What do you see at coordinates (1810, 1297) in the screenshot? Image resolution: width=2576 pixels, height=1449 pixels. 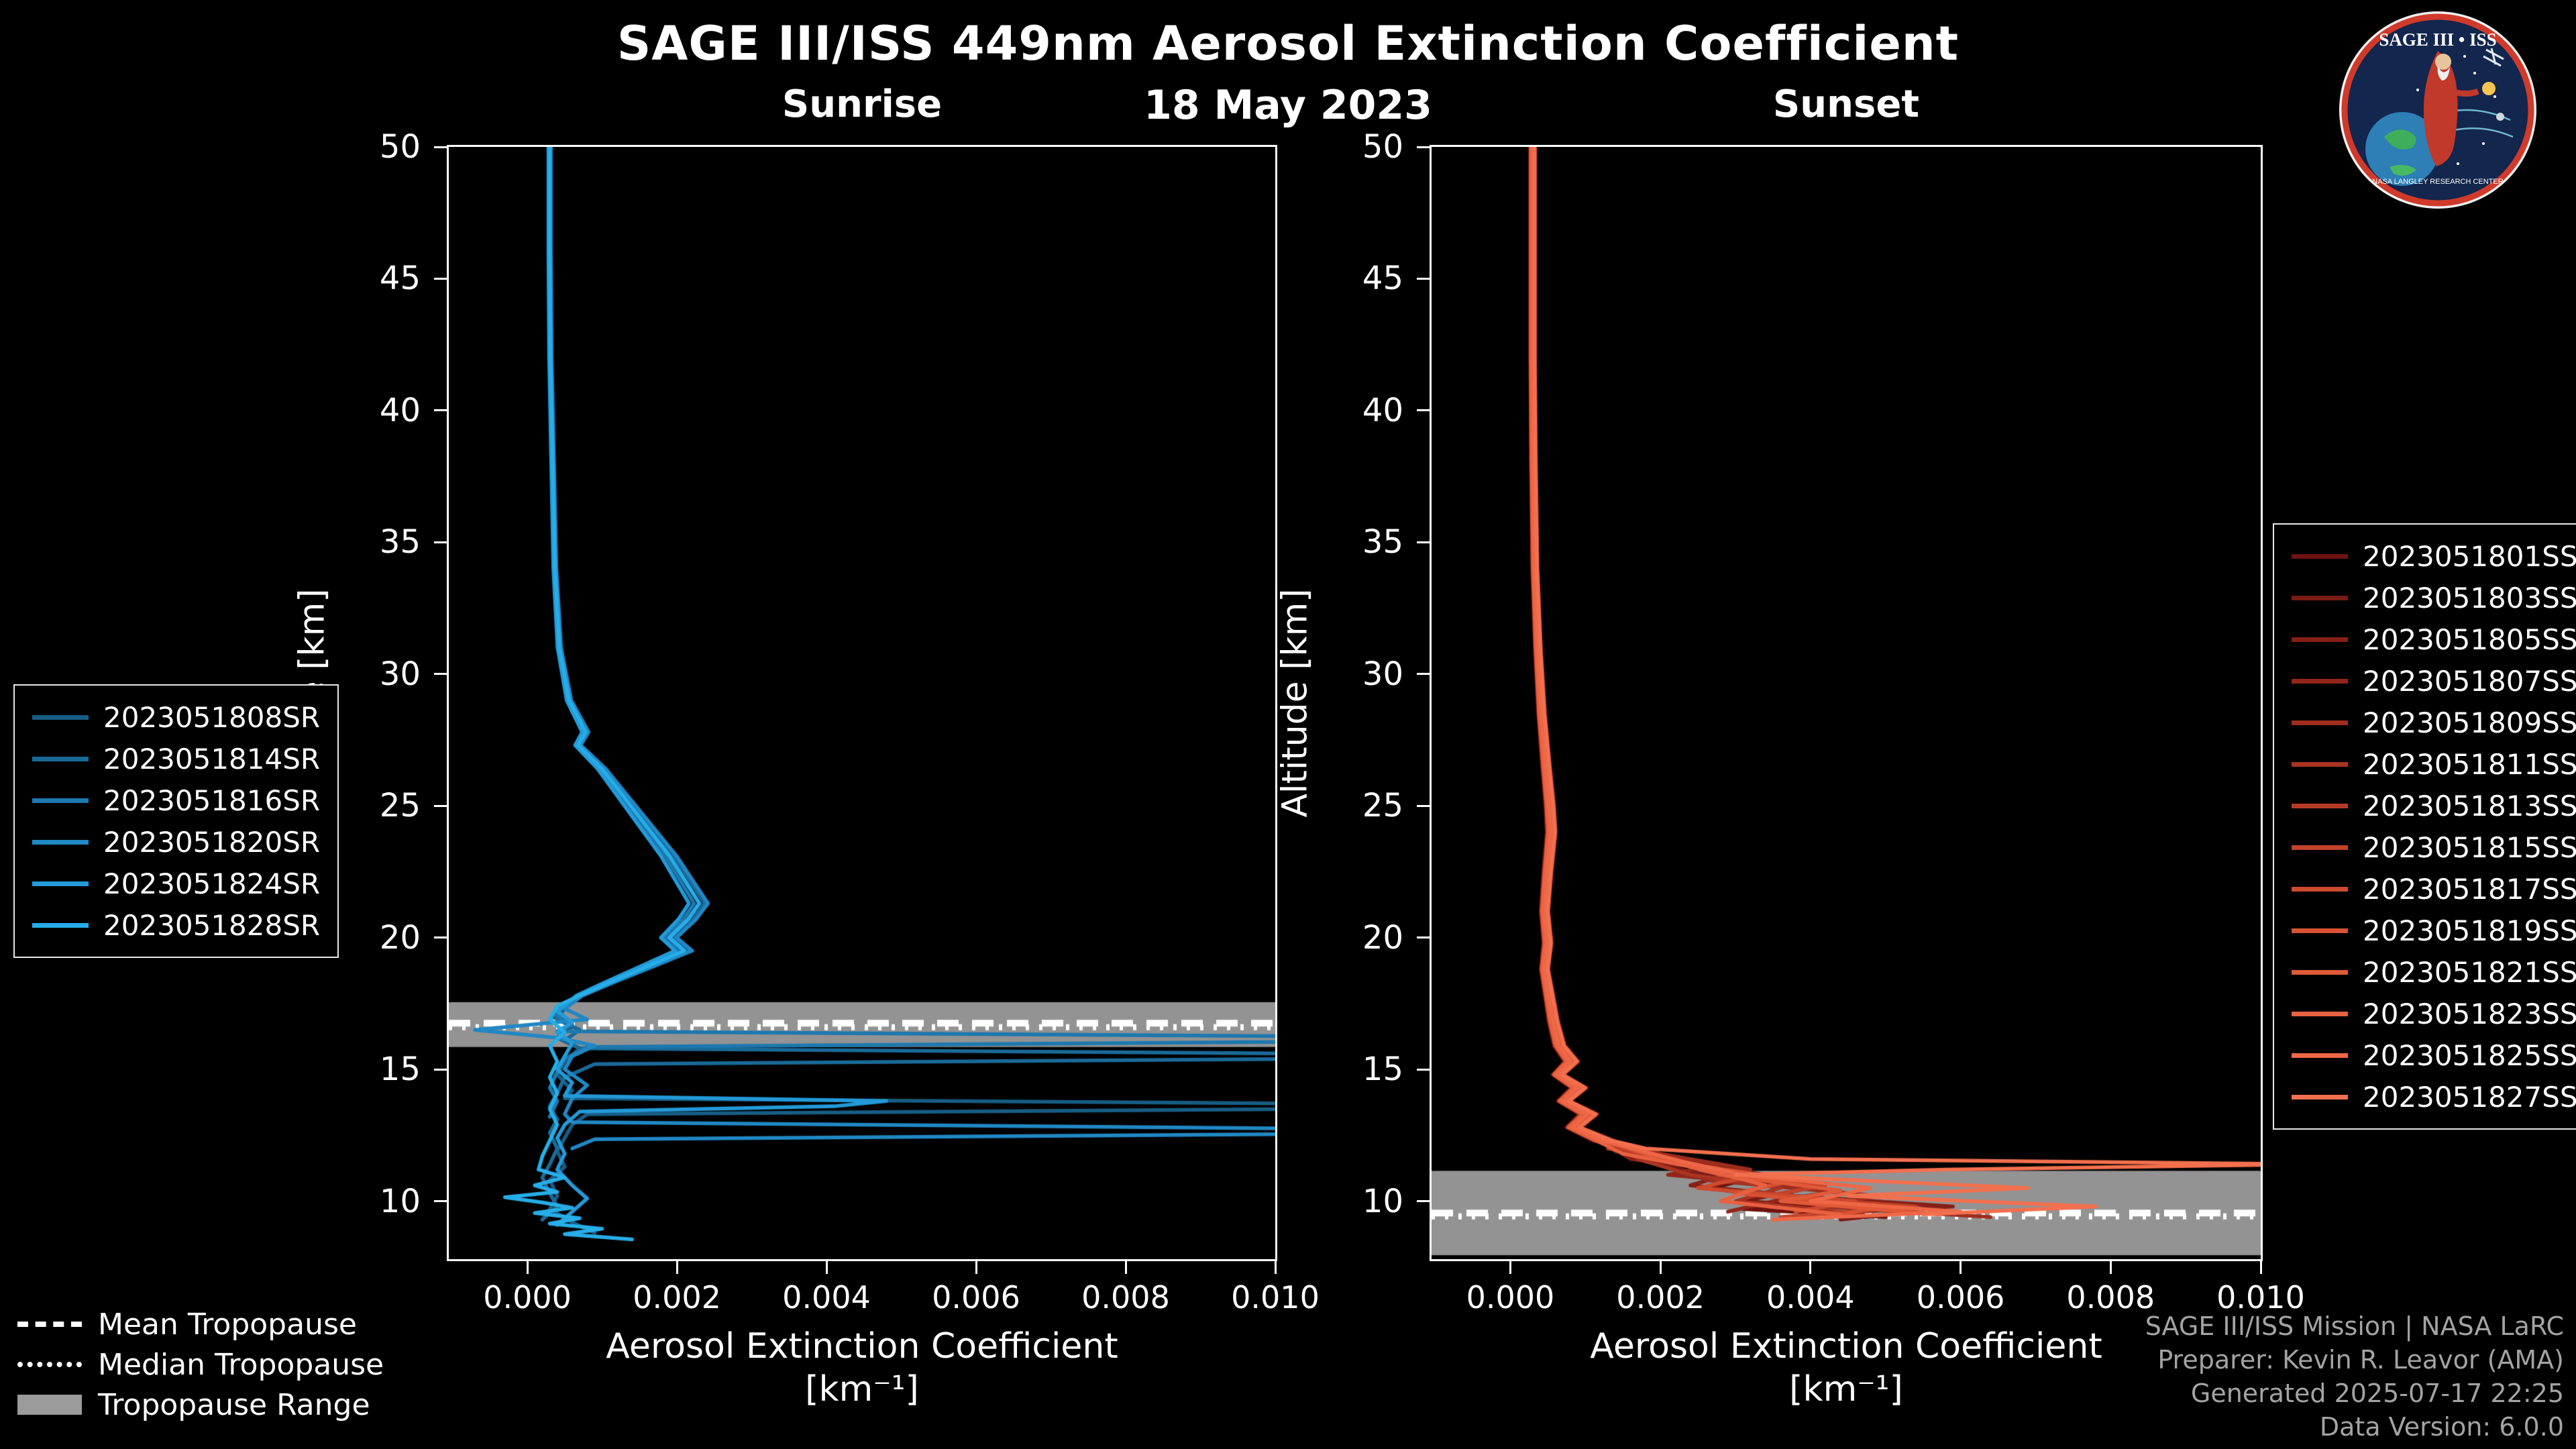 I see `x-tick-label: 0.004` at bounding box center [1810, 1297].